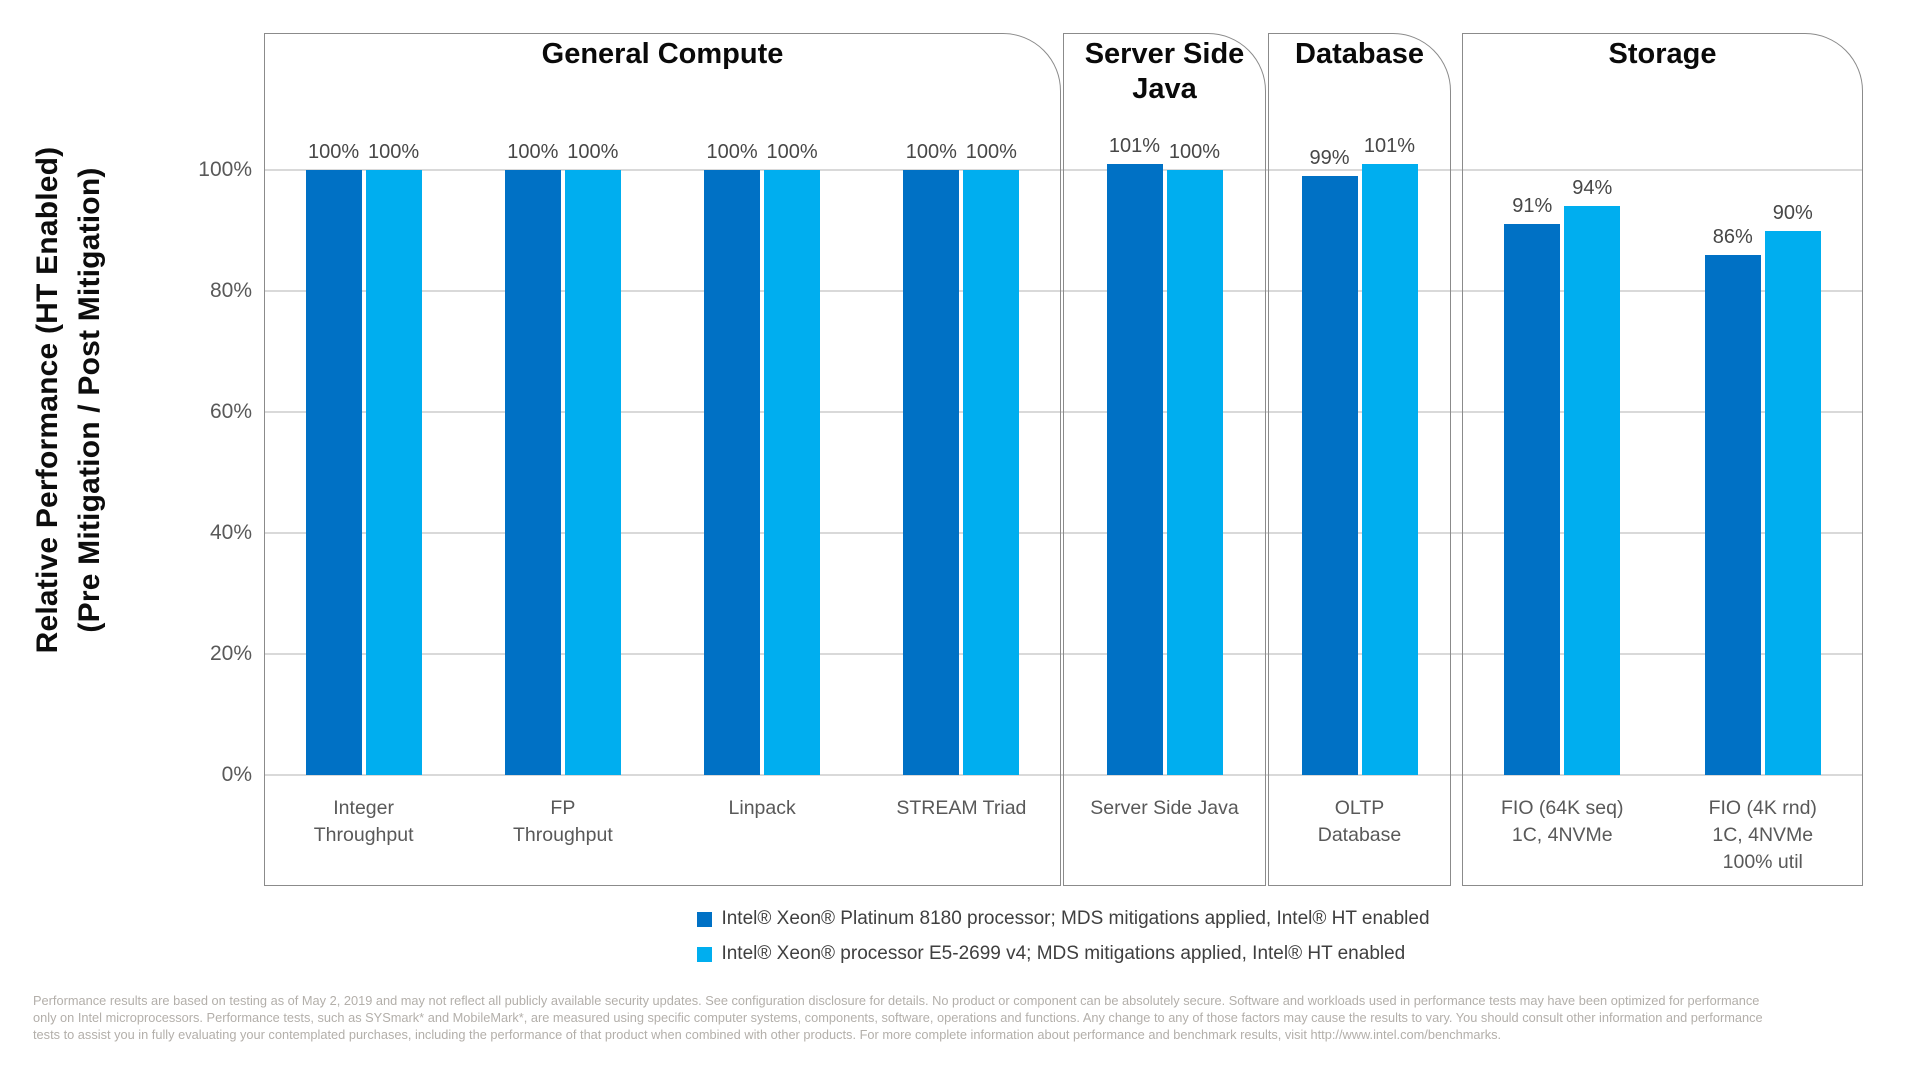 The height and width of the screenshot is (1080, 1920). I want to click on bar-series1-linpack, so click(732, 472).